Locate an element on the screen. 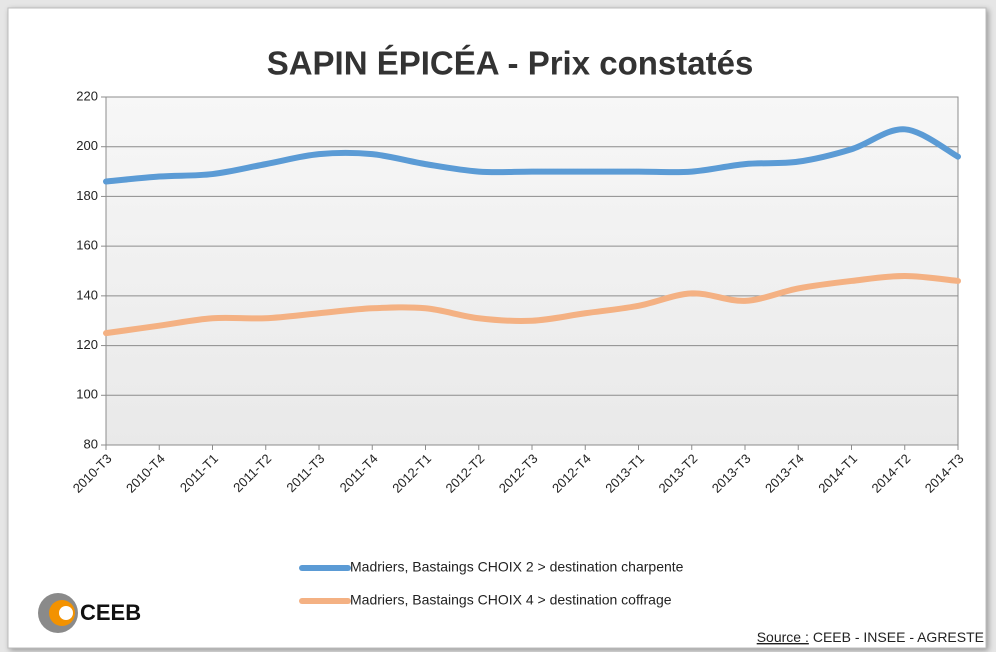  y-tick-label: 160 is located at coordinates (87, 245).